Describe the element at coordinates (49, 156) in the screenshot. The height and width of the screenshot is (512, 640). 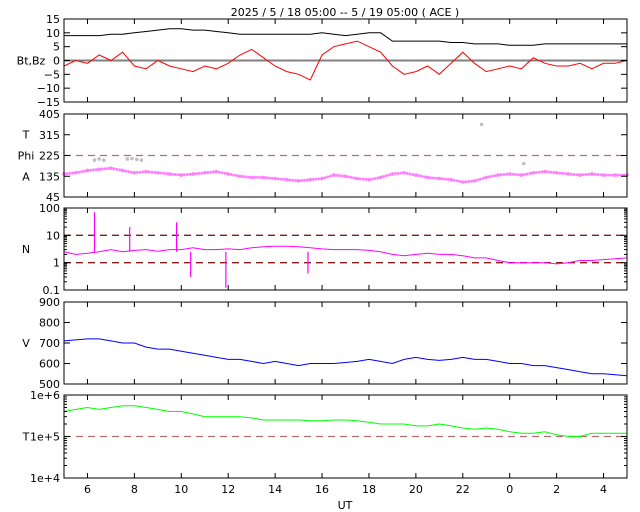
I see `y-tick-label: 225` at that location.